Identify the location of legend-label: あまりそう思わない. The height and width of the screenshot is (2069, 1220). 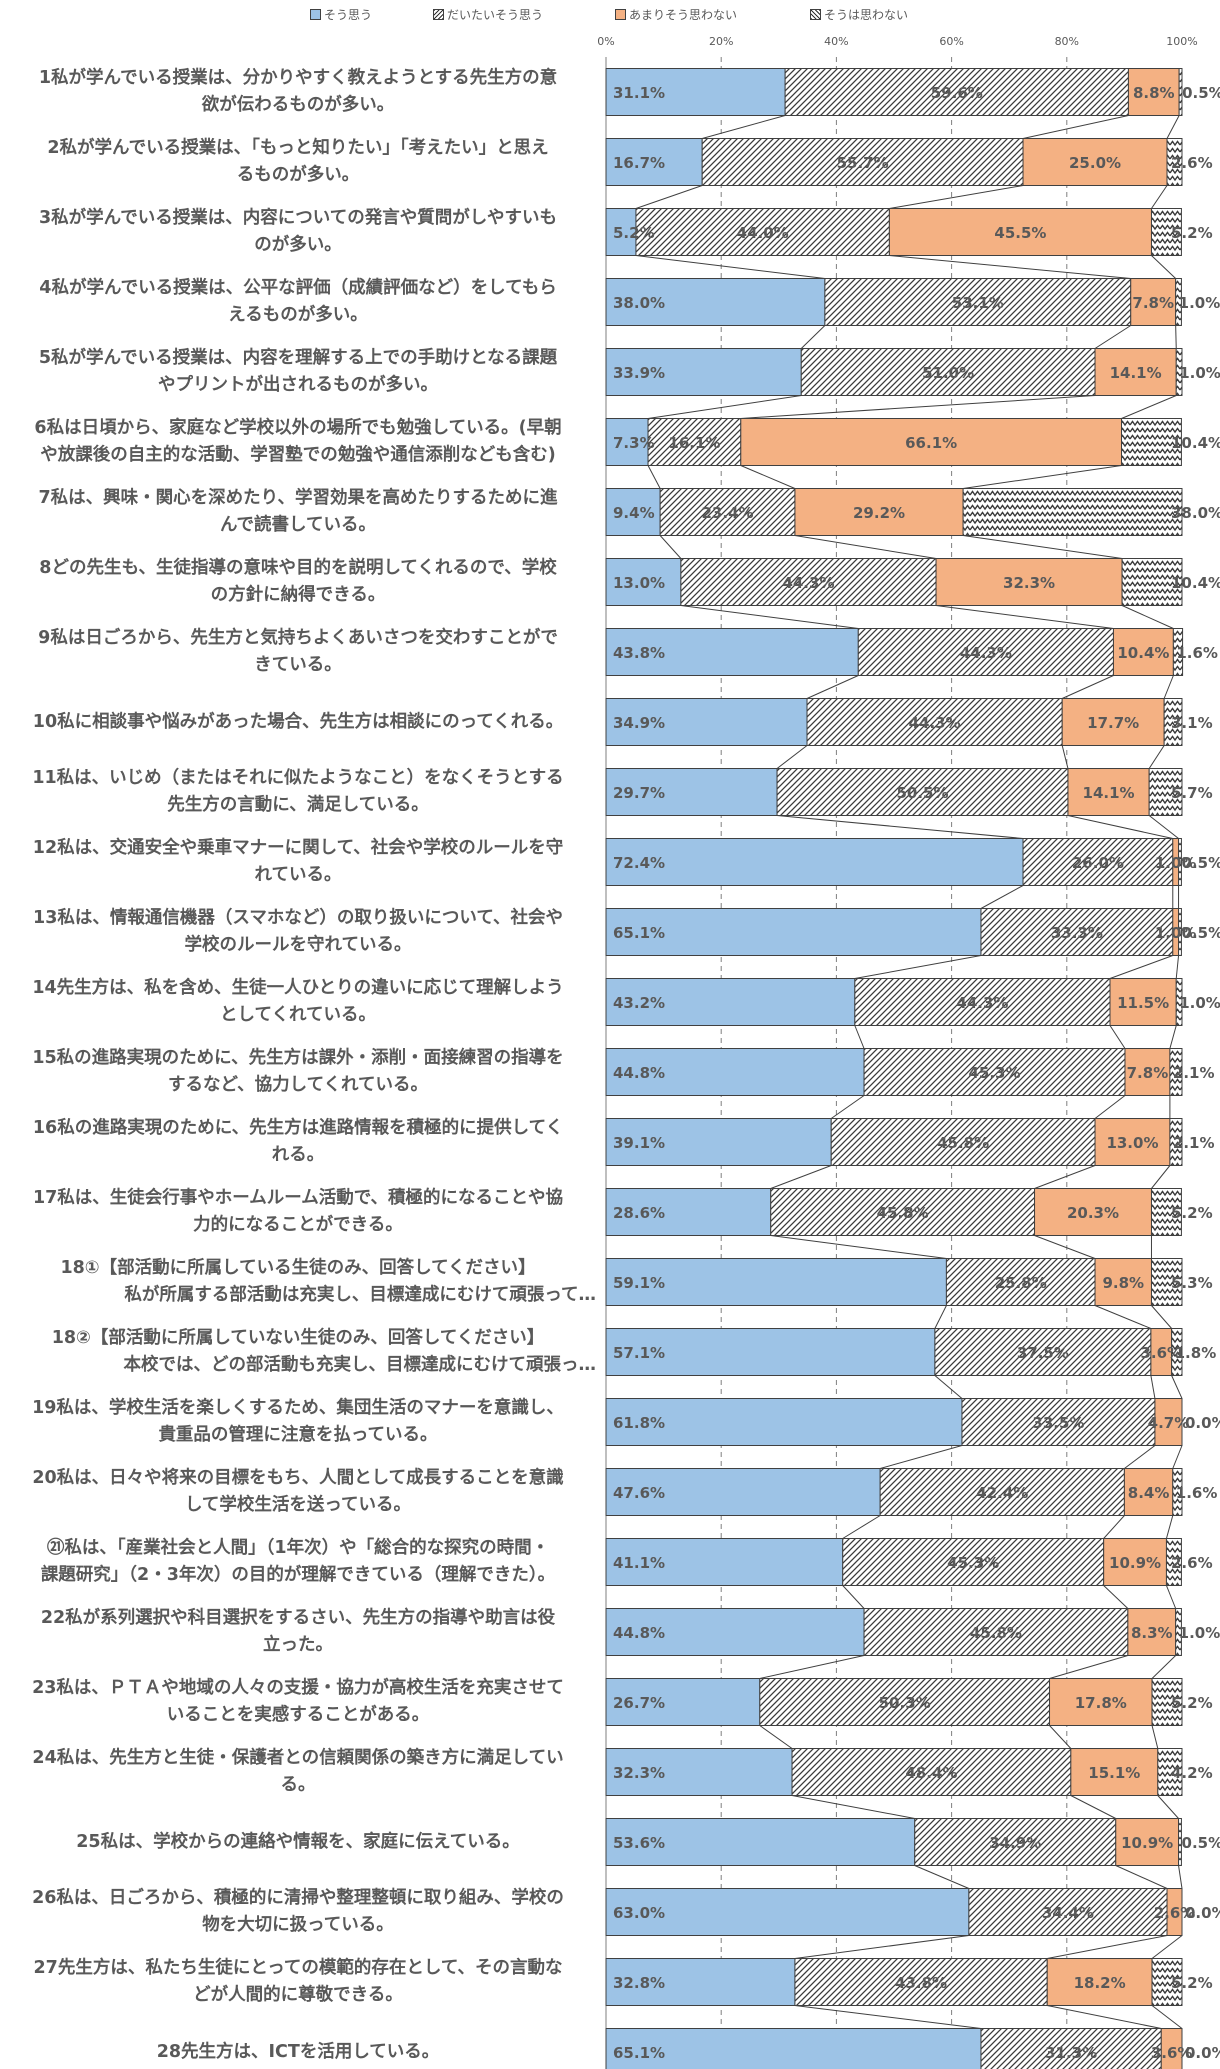
(683, 15).